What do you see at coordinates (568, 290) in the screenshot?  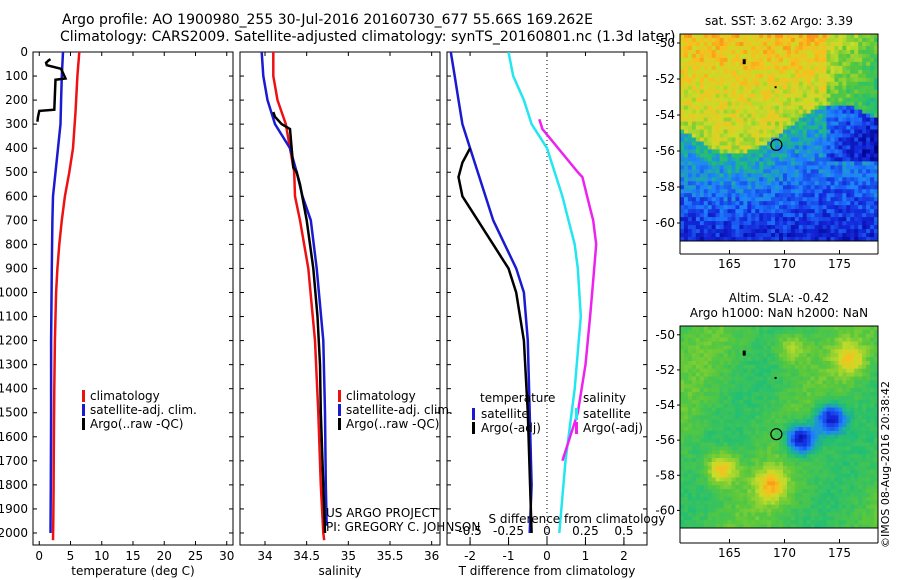 I see `series-line-s-argo-adj-` at bounding box center [568, 290].